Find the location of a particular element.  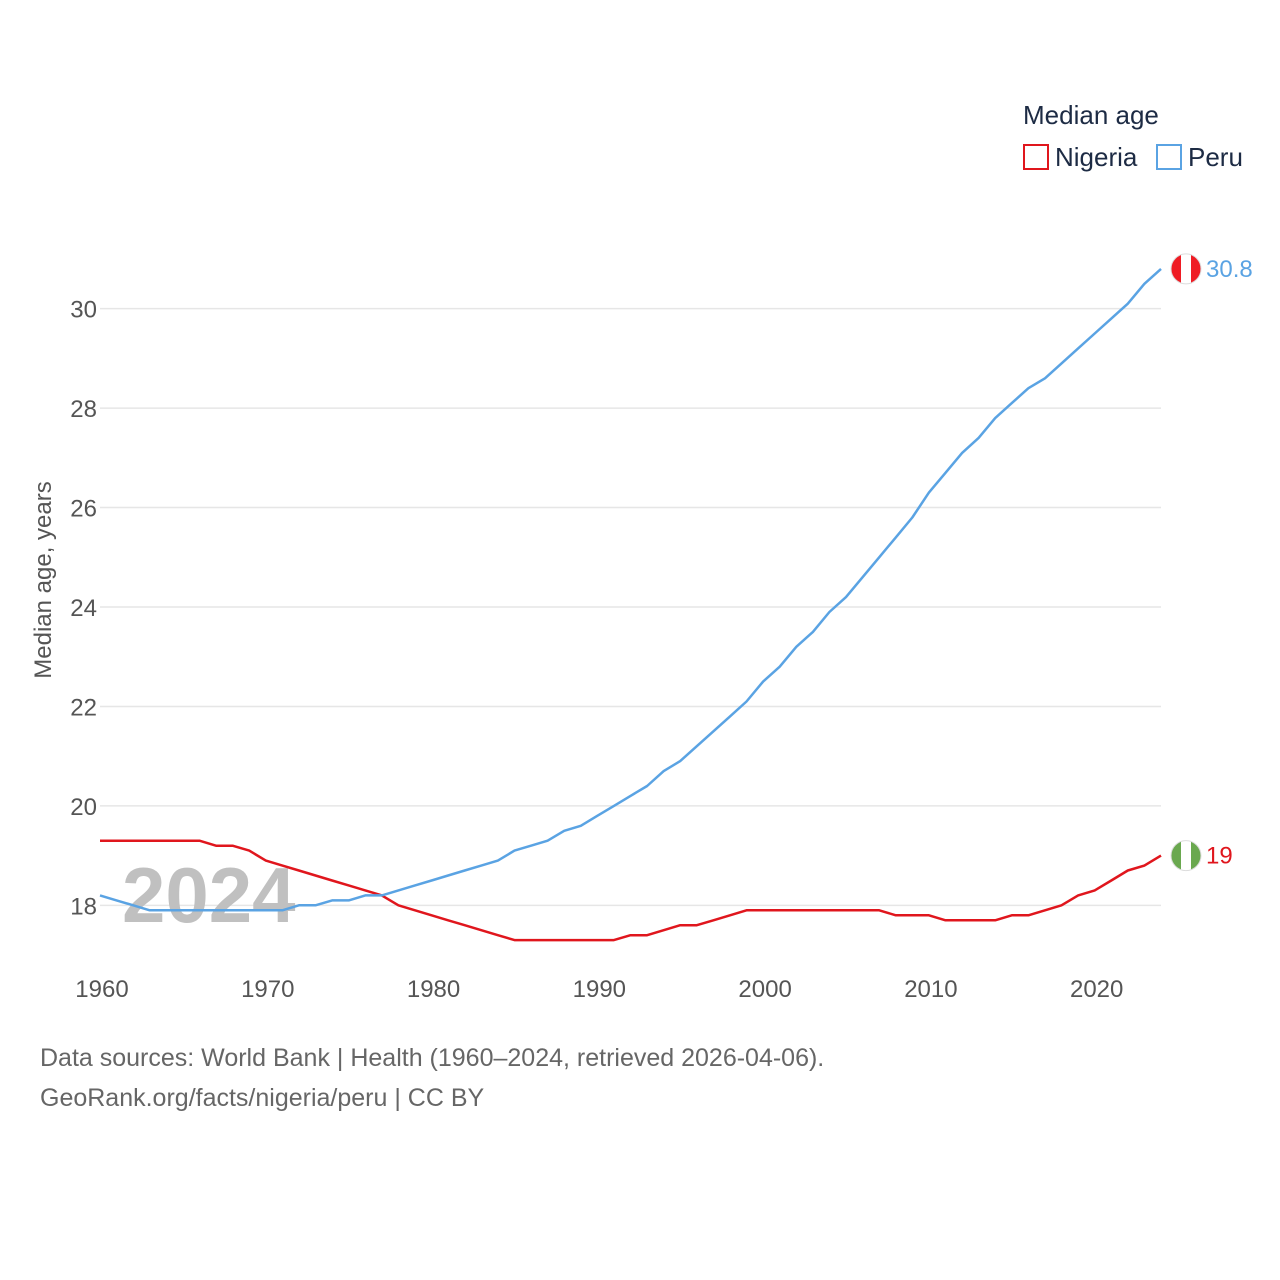

x-tick-label-1960: 1960 is located at coordinates (101, 989).